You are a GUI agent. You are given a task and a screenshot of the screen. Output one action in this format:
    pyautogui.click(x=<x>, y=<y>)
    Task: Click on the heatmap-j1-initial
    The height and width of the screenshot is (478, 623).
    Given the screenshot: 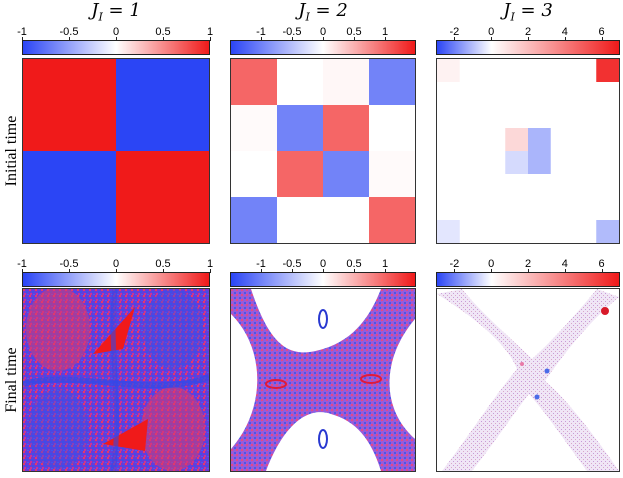 What is the action you would take?
    pyautogui.click(x=116, y=151)
    